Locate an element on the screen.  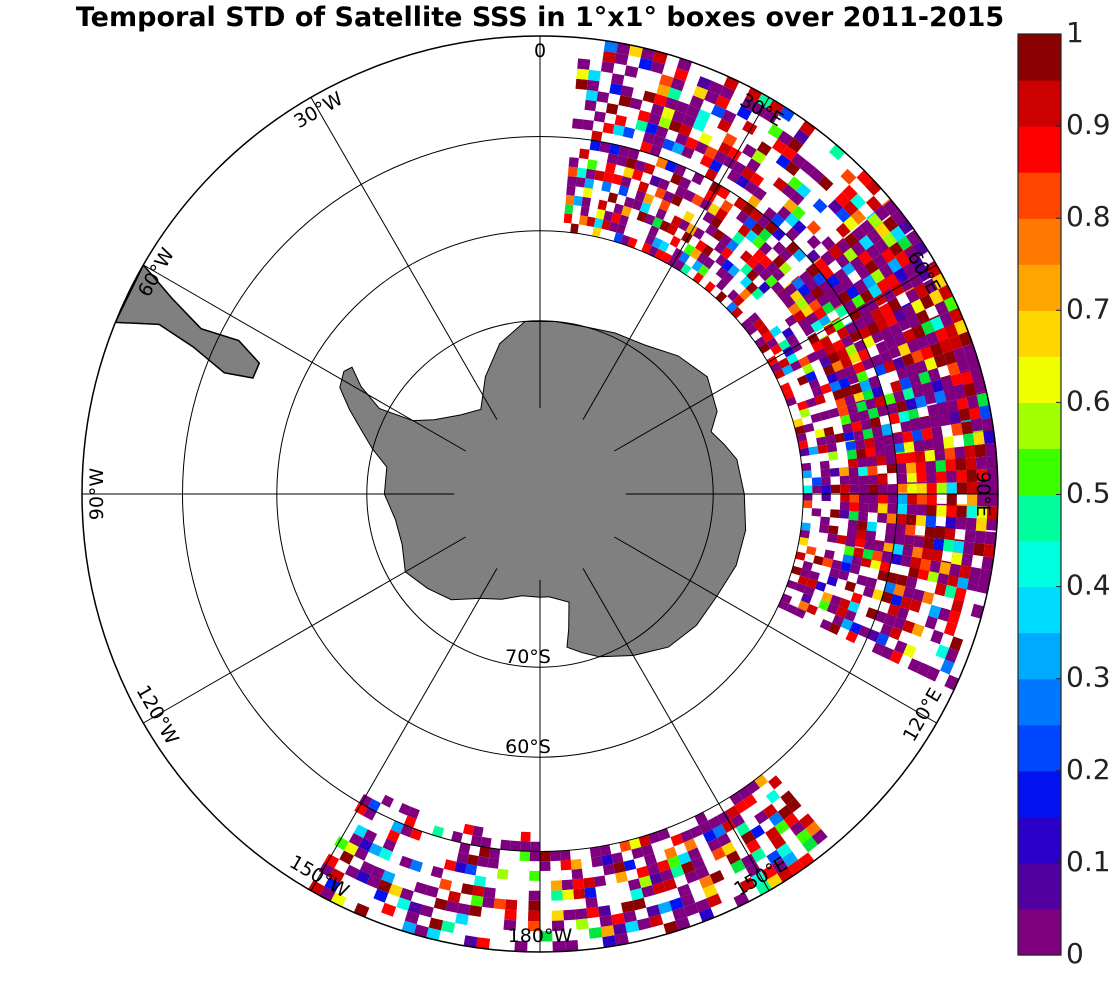
colorbar-tick-label: 0.8 is located at coordinates (1088, 216).